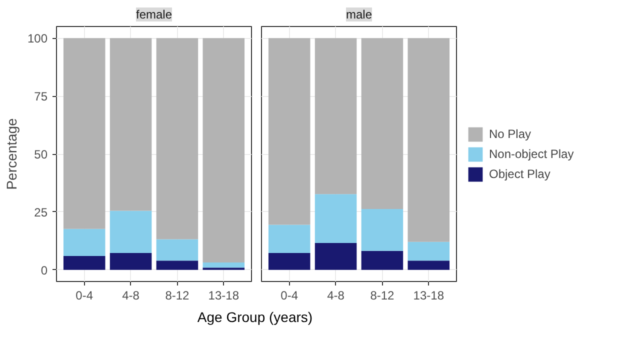 The image size is (627, 353). What do you see at coordinates (255, 317) in the screenshot?
I see `x-axis-title: Age Group (years)` at bounding box center [255, 317].